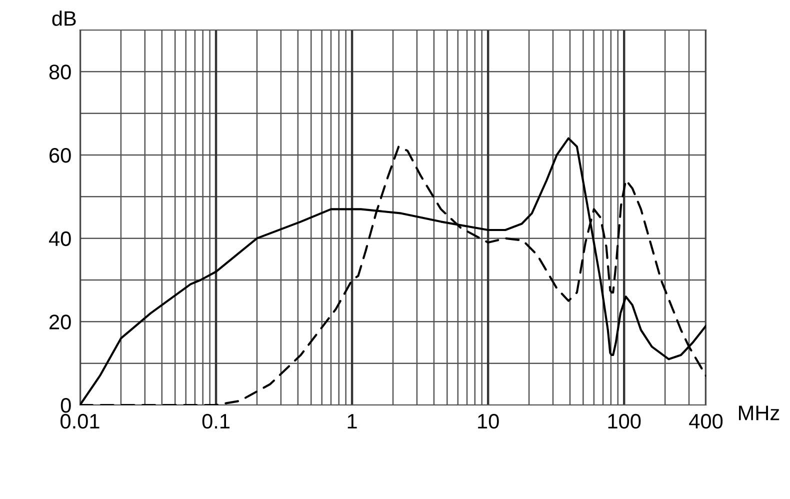 The height and width of the screenshot is (499, 790). I want to click on x-tick-label: 1, so click(352, 421).